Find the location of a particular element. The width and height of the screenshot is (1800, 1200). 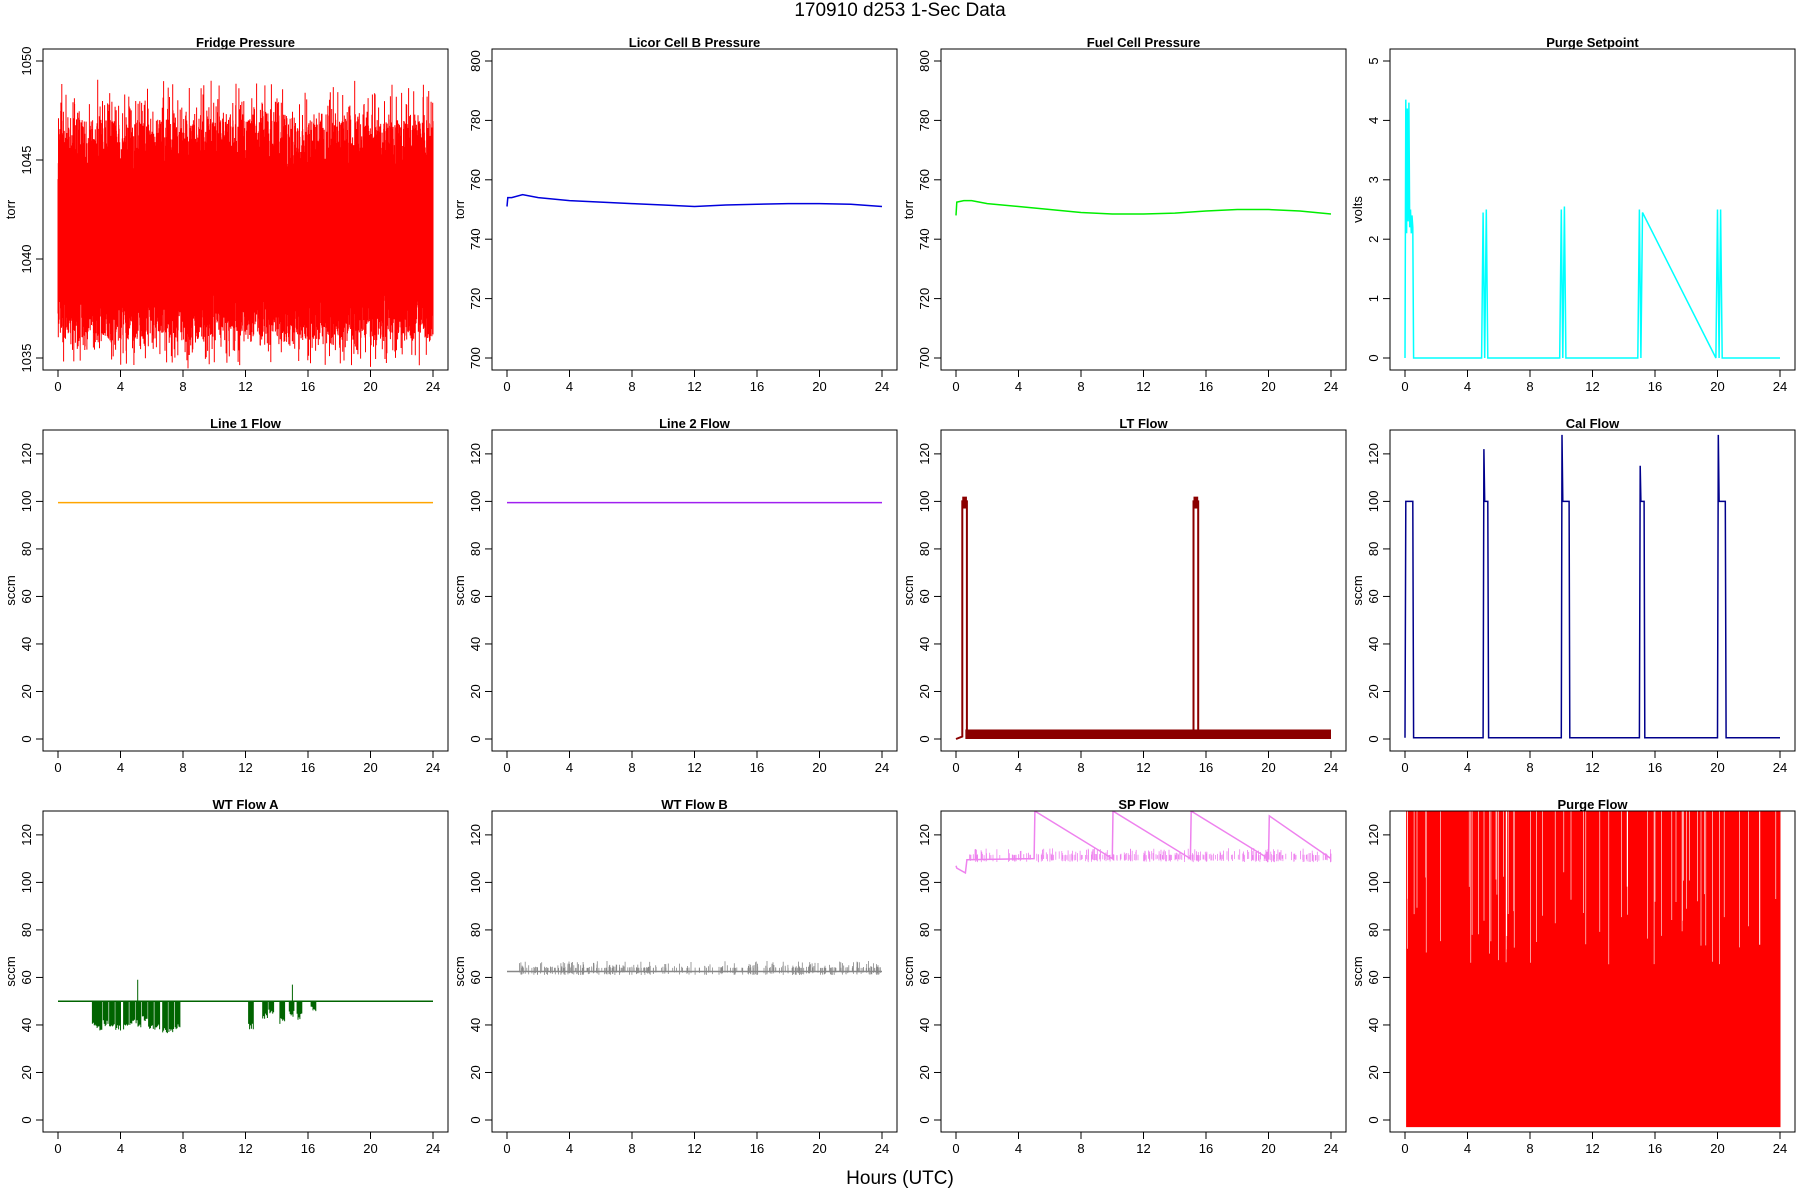

y-axis-label: torr is located at coordinates (908, 209).